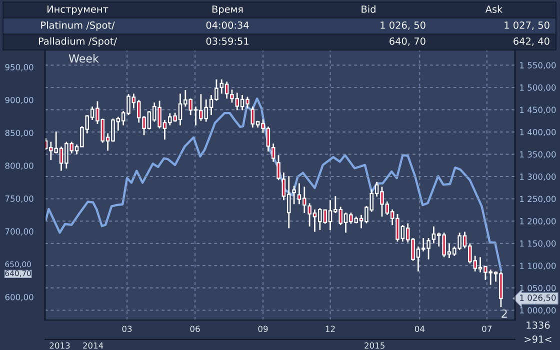 This screenshot has width=560, height=350. What do you see at coordinates (504, 313) in the screenshot?
I see `annotation: 2` at bounding box center [504, 313].